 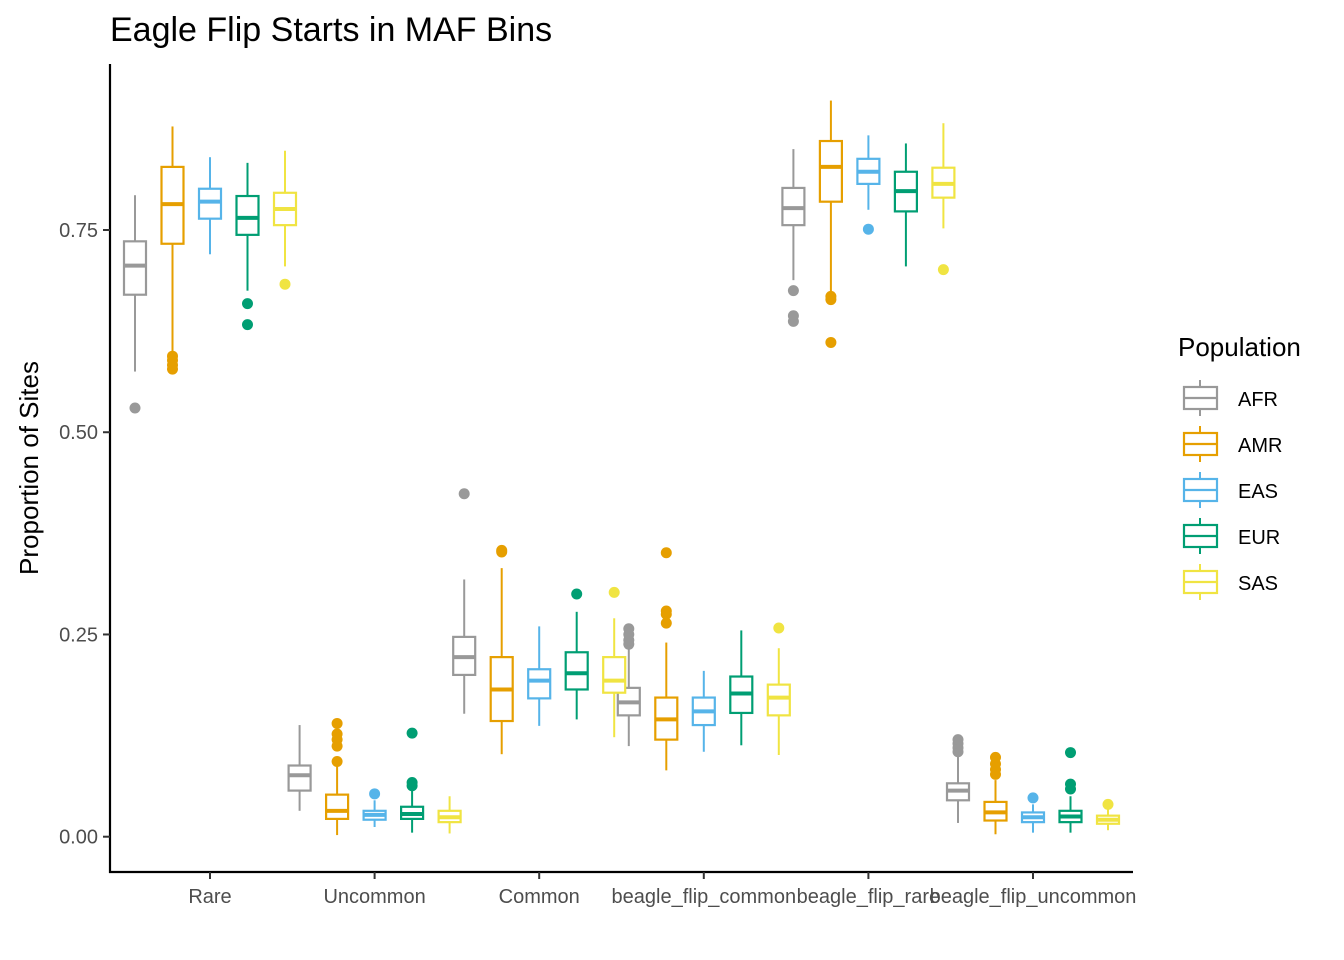 What do you see at coordinates (29, 468) in the screenshot?
I see `y-axis-title: Proportion of Sites` at bounding box center [29, 468].